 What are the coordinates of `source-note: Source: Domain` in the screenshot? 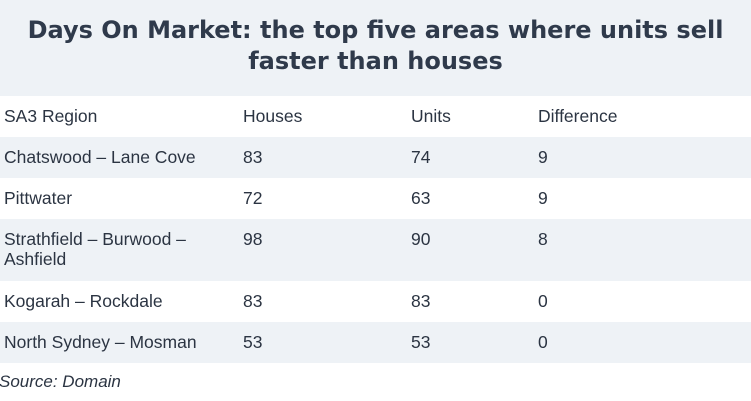 It's located at (60, 381).